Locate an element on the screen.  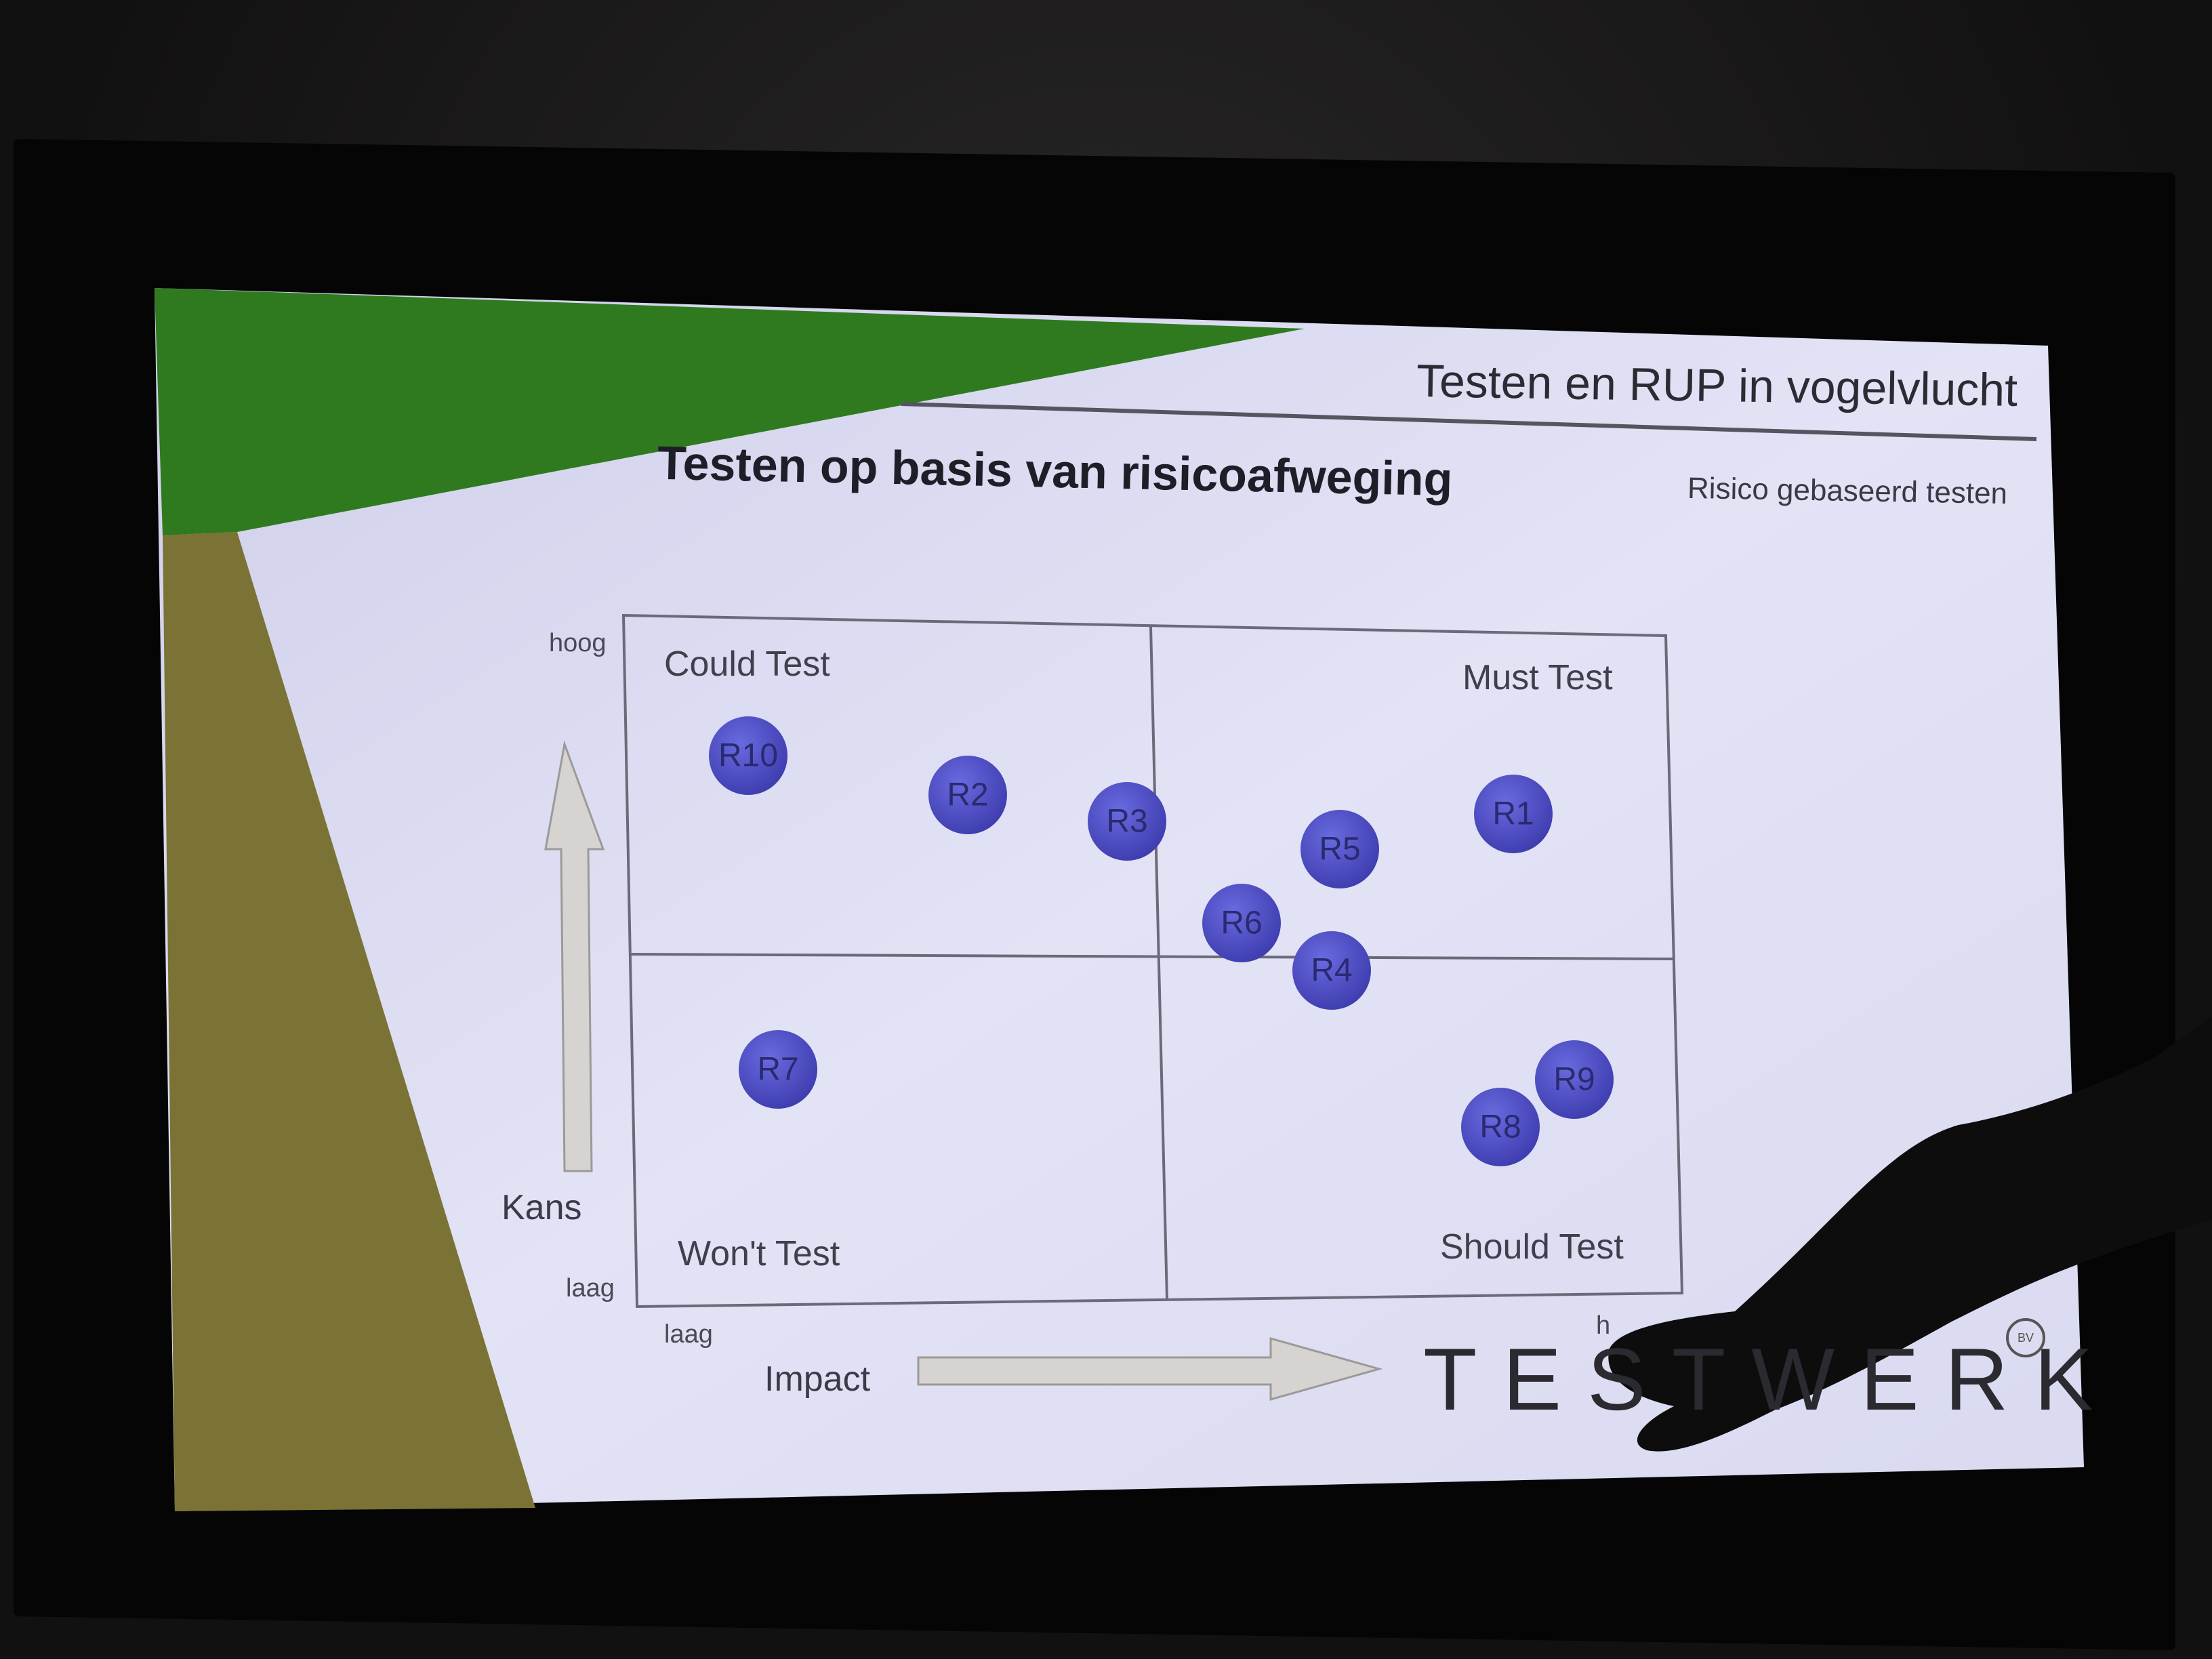
green-band is located at coordinates (730, 411).